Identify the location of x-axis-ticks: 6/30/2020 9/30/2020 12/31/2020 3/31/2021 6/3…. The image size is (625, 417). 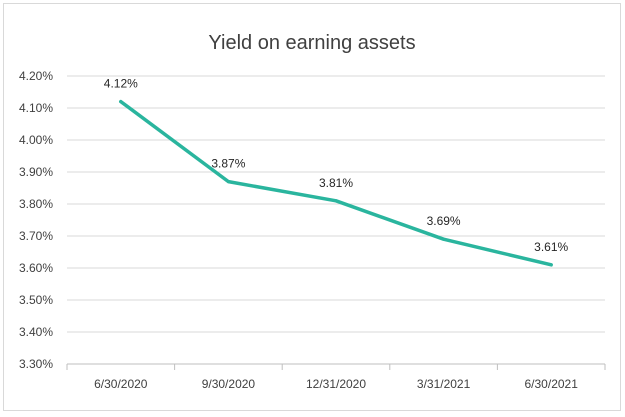
(336, 377).